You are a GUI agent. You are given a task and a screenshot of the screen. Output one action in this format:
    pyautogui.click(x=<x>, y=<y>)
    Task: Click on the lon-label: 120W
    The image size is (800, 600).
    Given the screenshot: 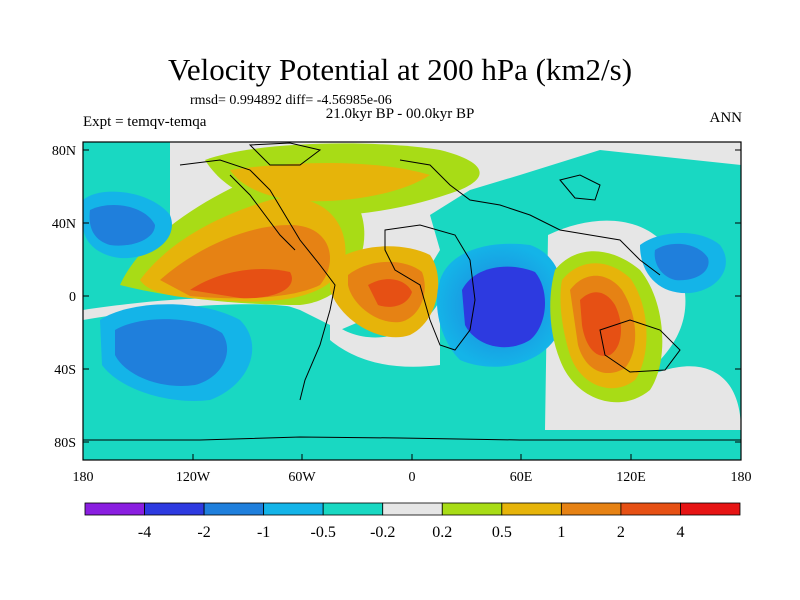 What is the action you would take?
    pyautogui.click(x=193, y=477)
    